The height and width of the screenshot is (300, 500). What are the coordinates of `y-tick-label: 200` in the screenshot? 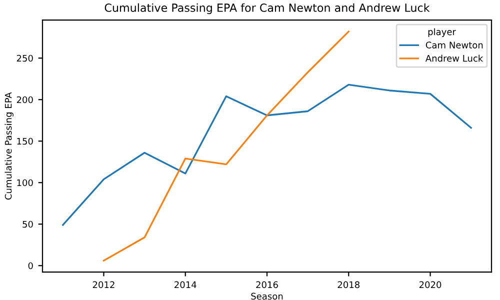 It's located at (24, 100).